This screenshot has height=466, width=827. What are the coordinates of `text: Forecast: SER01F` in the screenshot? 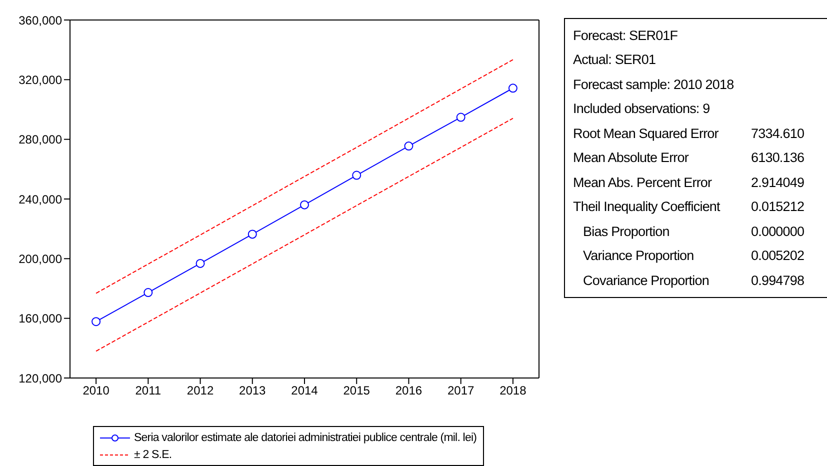 It's located at (626, 35).